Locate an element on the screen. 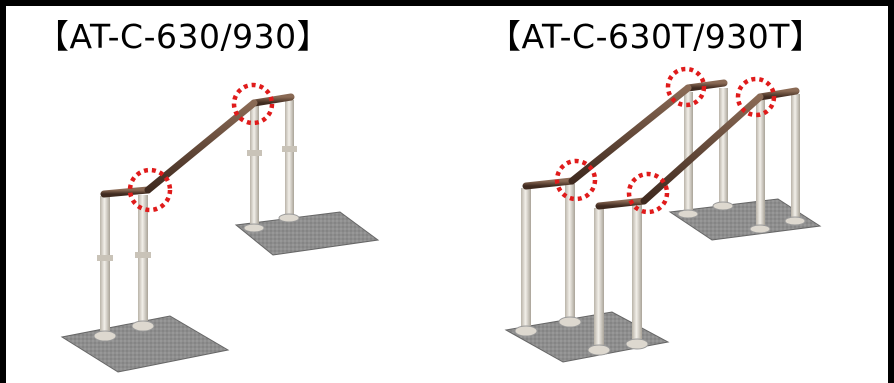  model-label-single: 【AT-C-630/930】 is located at coordinates (183, 36).